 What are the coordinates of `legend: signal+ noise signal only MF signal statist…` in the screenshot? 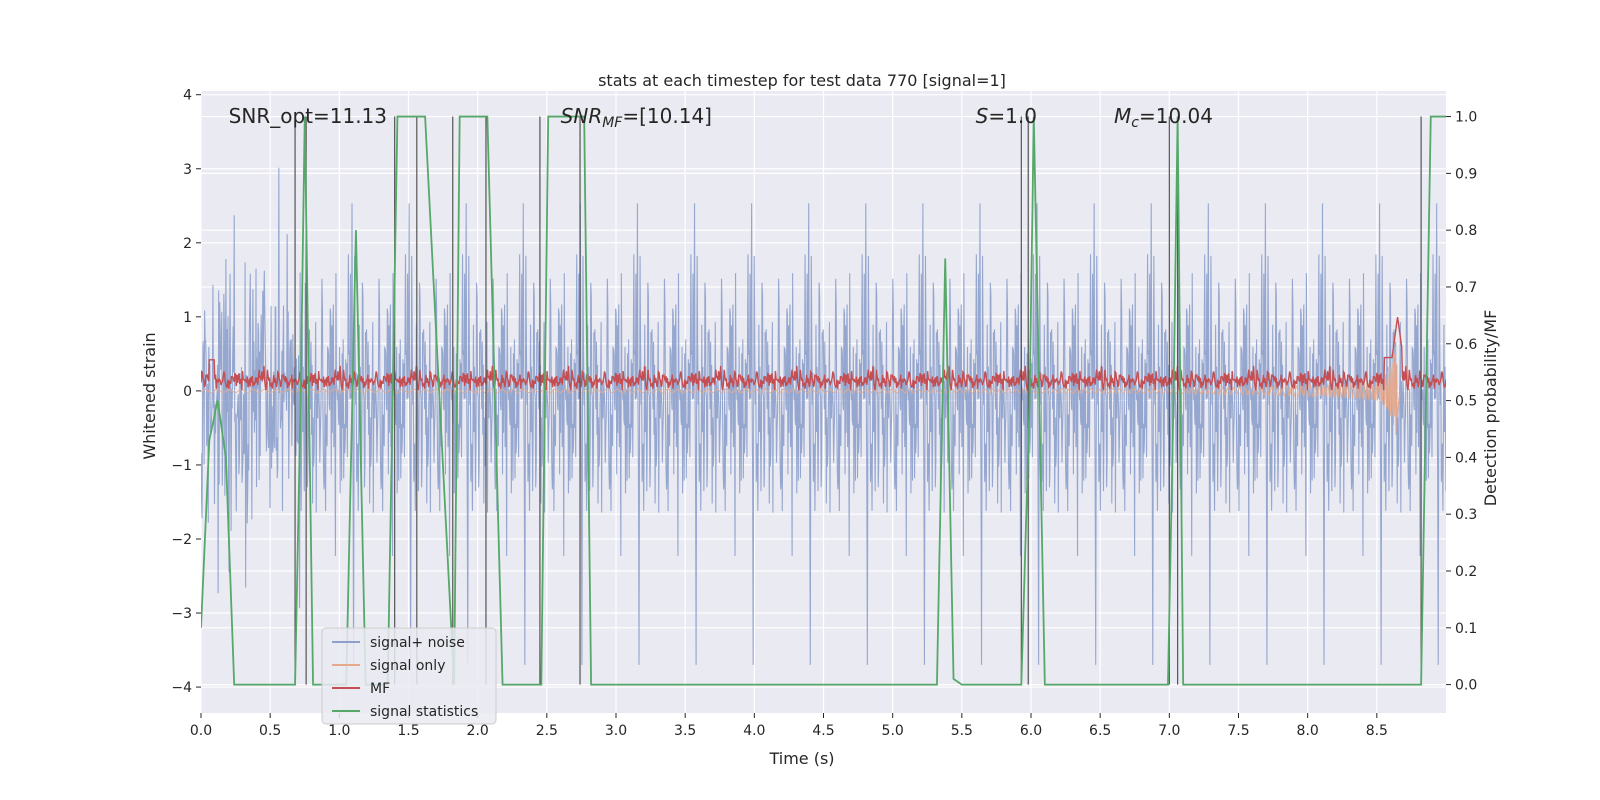 It's located at (409, 676).